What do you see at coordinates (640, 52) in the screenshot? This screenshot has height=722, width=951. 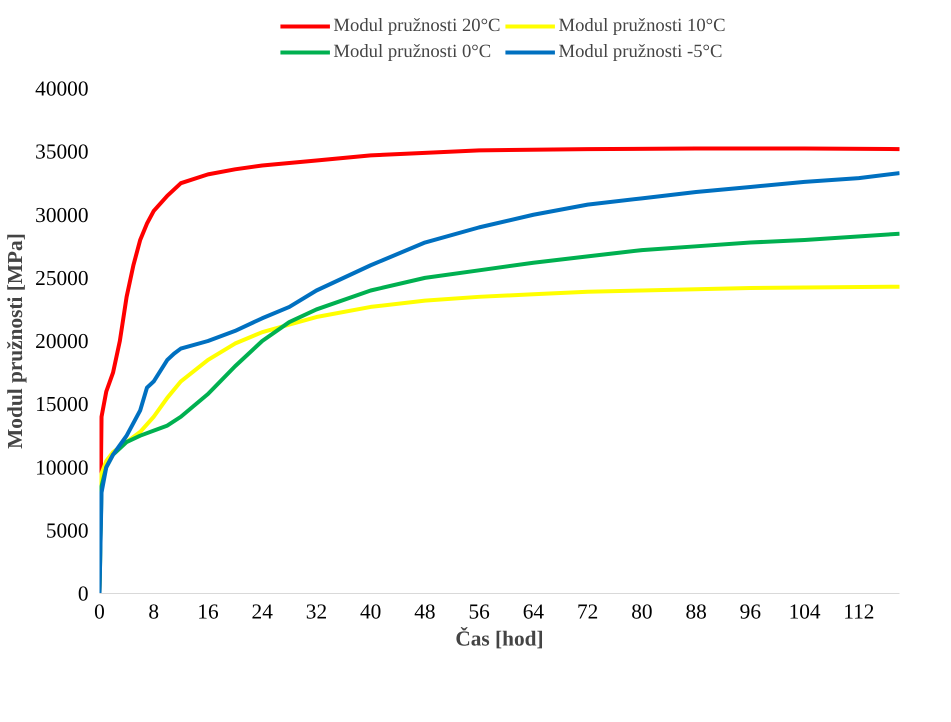 I see `legend-label: Modul pružnosti -5°C` at bounding box center [640, 52].